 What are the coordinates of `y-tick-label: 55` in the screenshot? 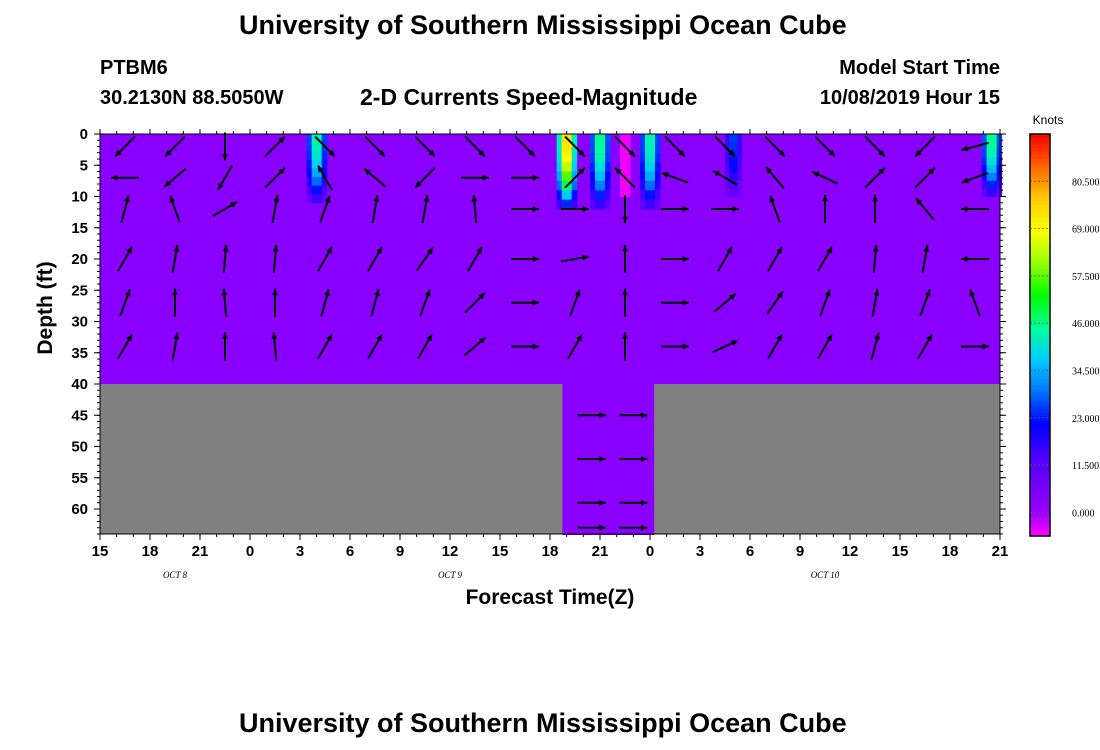 It's located at (79, 478).